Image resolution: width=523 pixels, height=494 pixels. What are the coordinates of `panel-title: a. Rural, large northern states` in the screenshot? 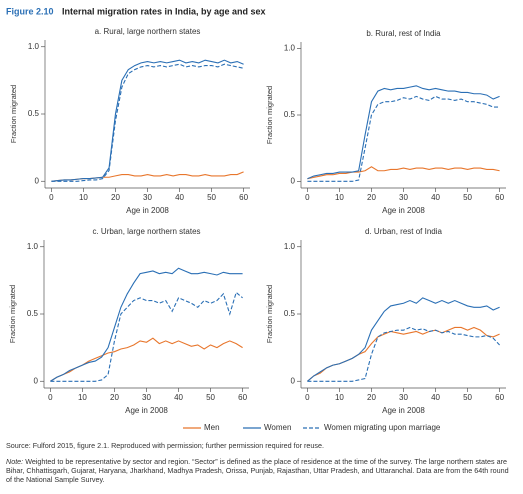 It's located at (148, 31).